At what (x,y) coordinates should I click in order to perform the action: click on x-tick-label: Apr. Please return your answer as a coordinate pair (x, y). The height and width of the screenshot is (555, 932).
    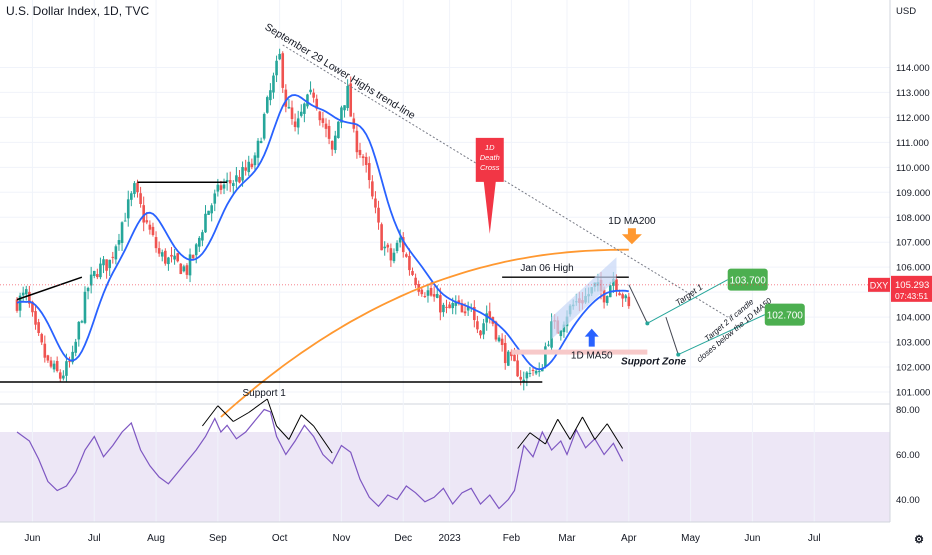
    Looking at the image, I should click on (629, 538).